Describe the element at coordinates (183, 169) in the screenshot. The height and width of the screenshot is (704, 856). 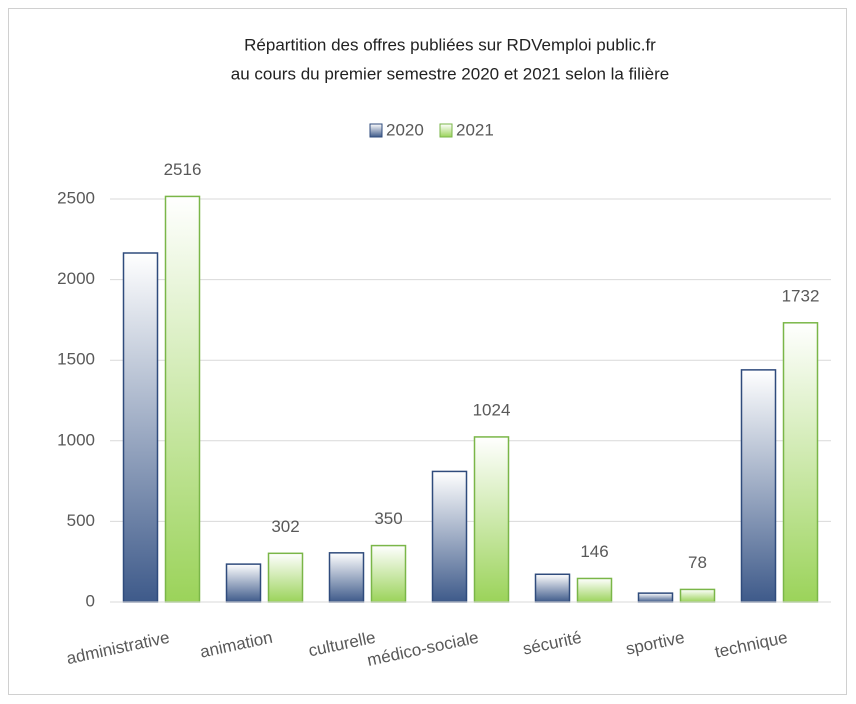
I see `data-label: 2516` at that location.